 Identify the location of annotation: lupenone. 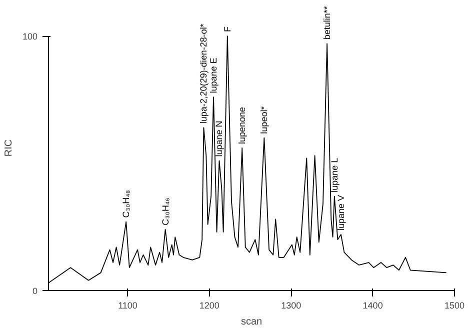
(242, 125).